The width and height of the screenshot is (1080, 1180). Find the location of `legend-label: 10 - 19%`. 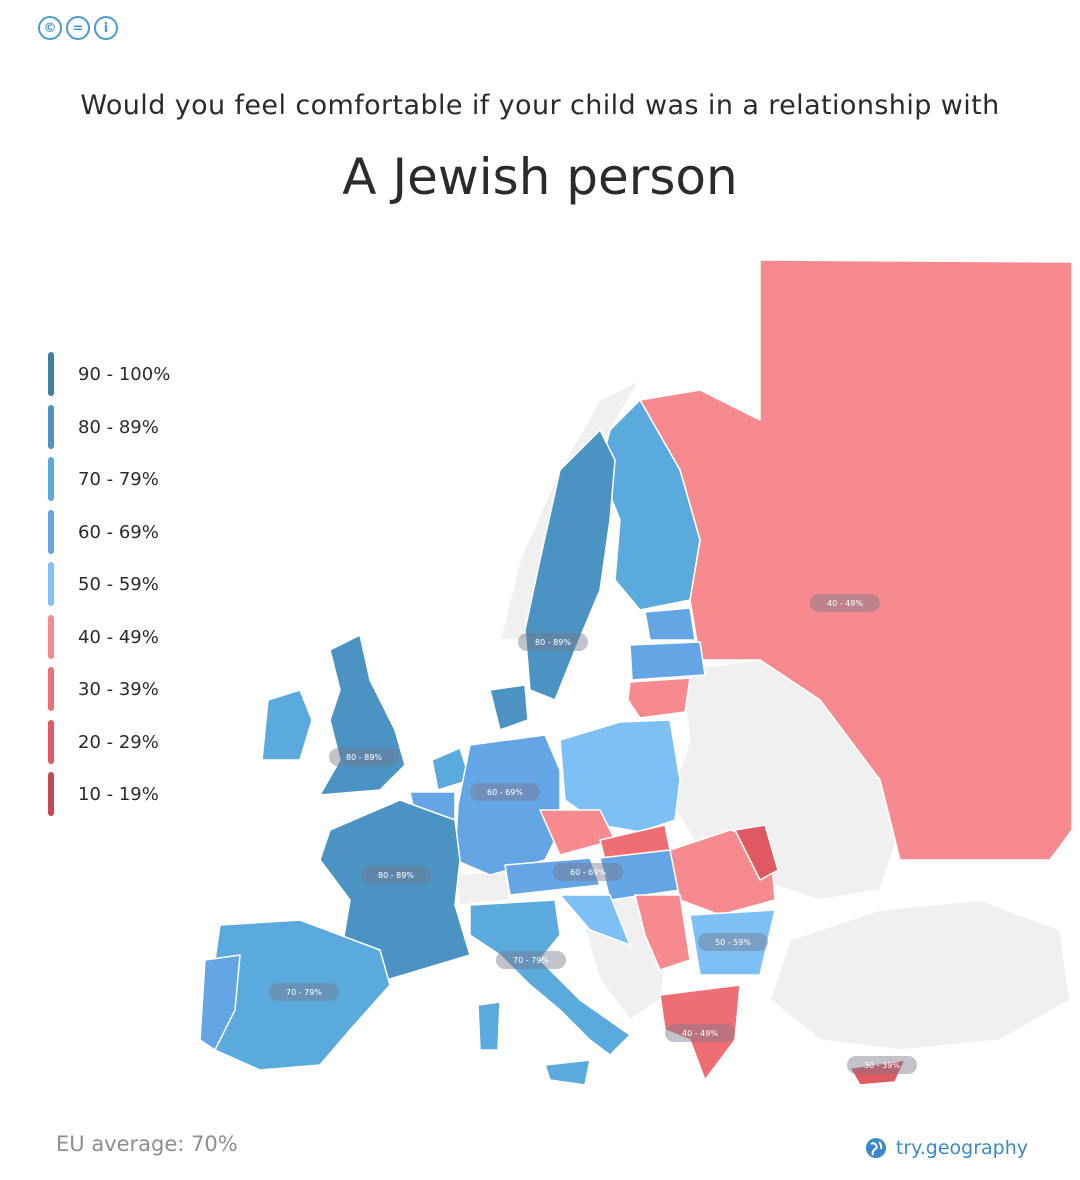

legend-label: 10 - 19% is located at coordinates (118, 794).